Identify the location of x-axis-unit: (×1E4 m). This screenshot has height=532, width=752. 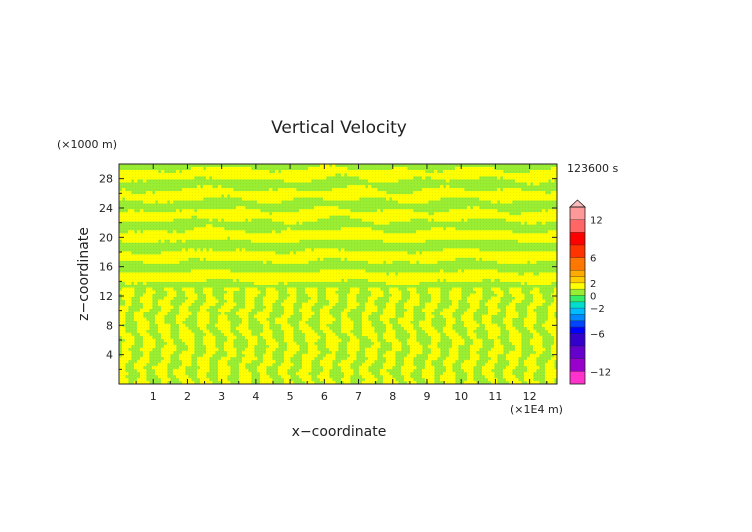
(536, 409).